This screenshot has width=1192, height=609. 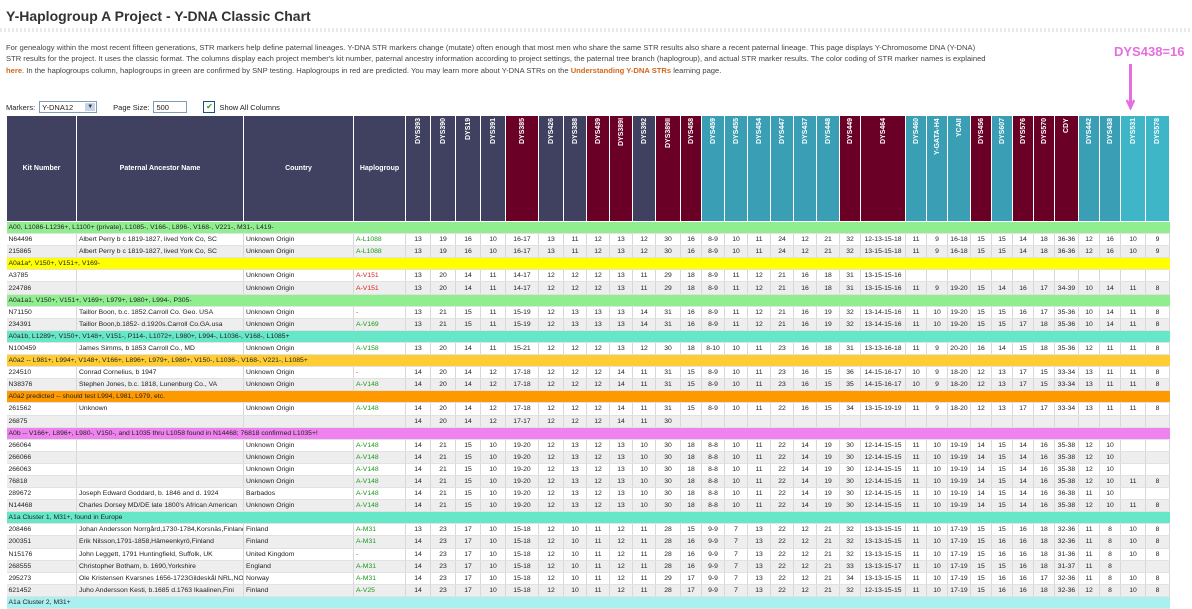 I want to click on column-header-dys438: DYS438, so click(x=1110, y=168).